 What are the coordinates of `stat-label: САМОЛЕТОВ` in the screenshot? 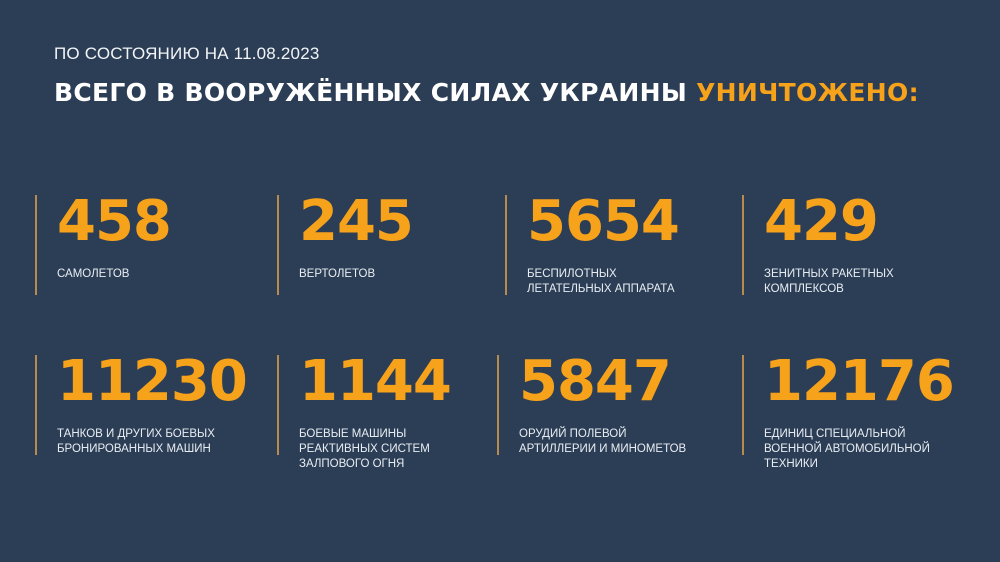 It's located at (93, 274).